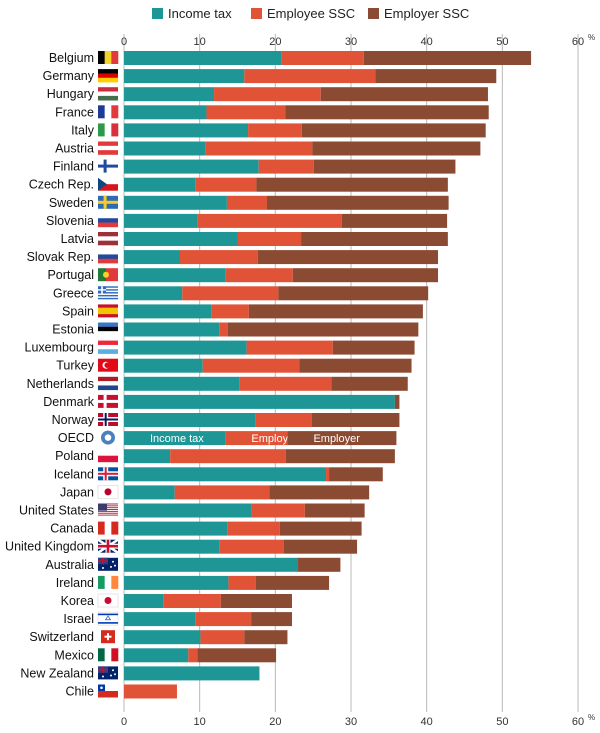  I want to click on country-label-23: Iceland, so click(74, 474).